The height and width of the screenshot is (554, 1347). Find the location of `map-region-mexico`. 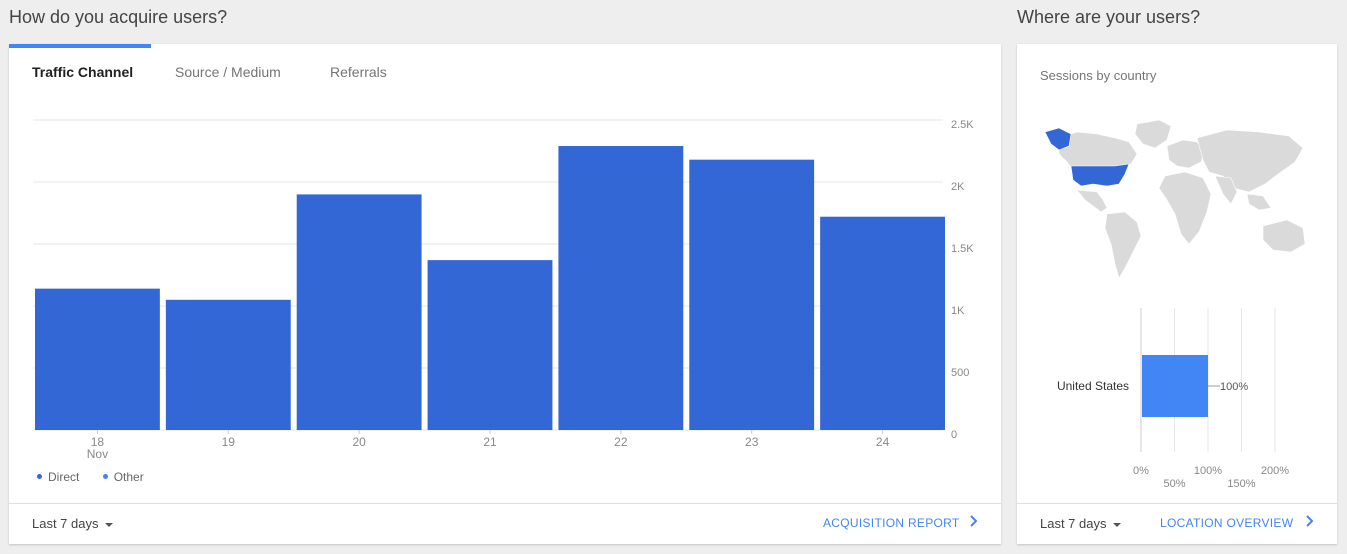

map-region-mexico is located at coordinates (1092, 201).